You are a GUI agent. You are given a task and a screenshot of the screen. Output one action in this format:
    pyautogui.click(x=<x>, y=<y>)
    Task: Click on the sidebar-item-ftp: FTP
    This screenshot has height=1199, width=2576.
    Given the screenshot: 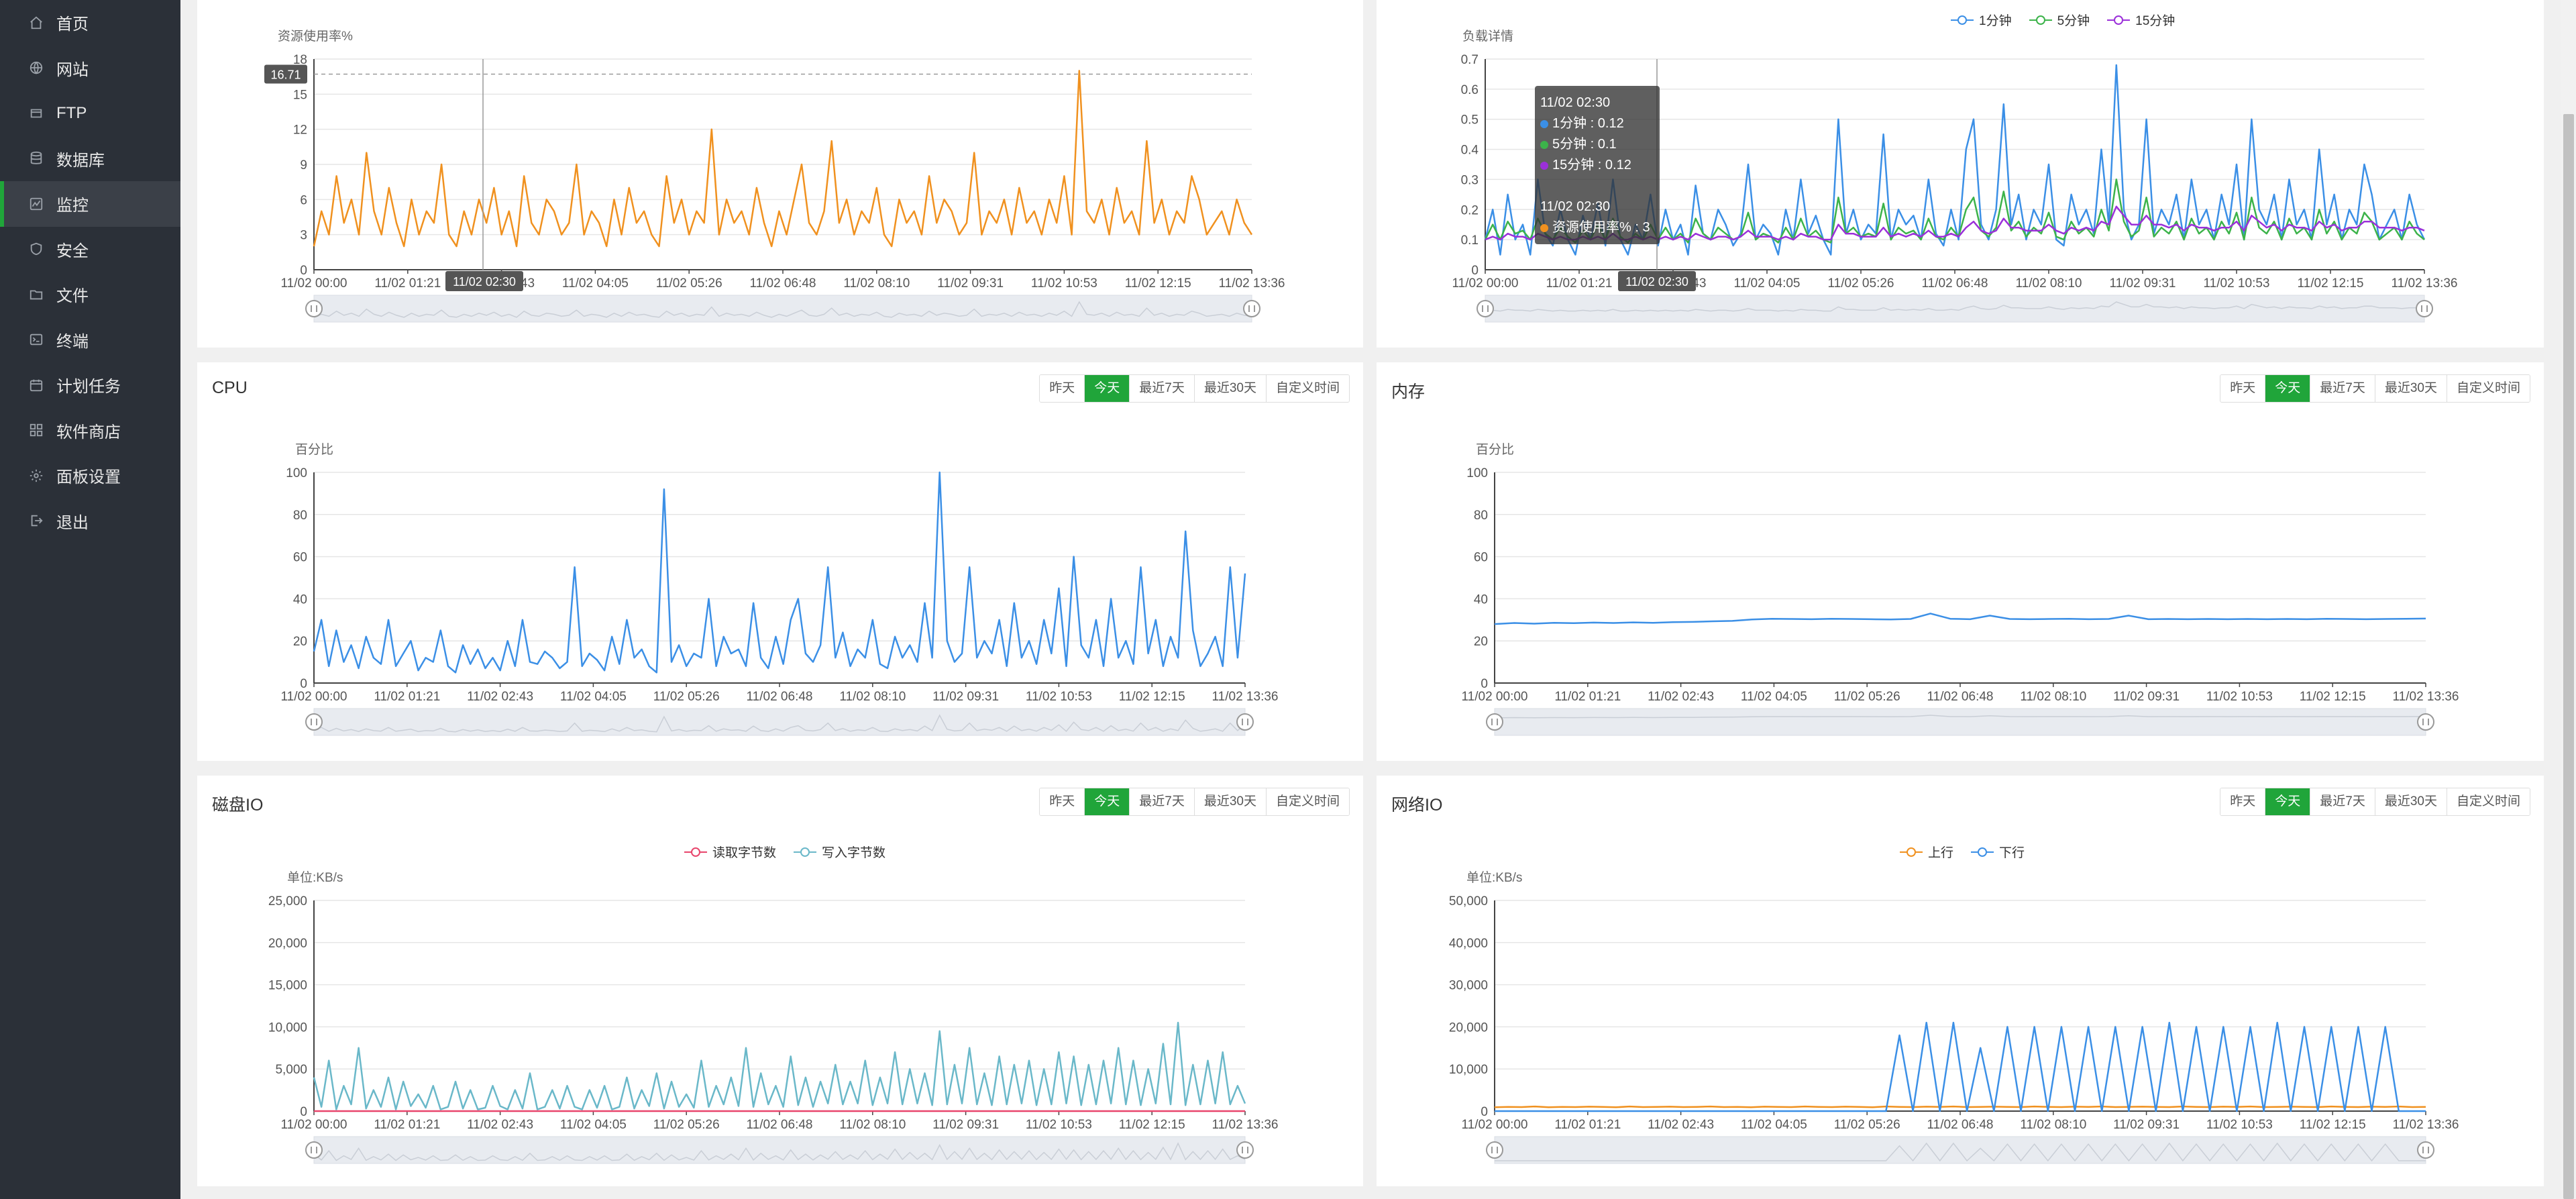 What is the action you would take?
    pyautogui.click(x=90, y=113)
    